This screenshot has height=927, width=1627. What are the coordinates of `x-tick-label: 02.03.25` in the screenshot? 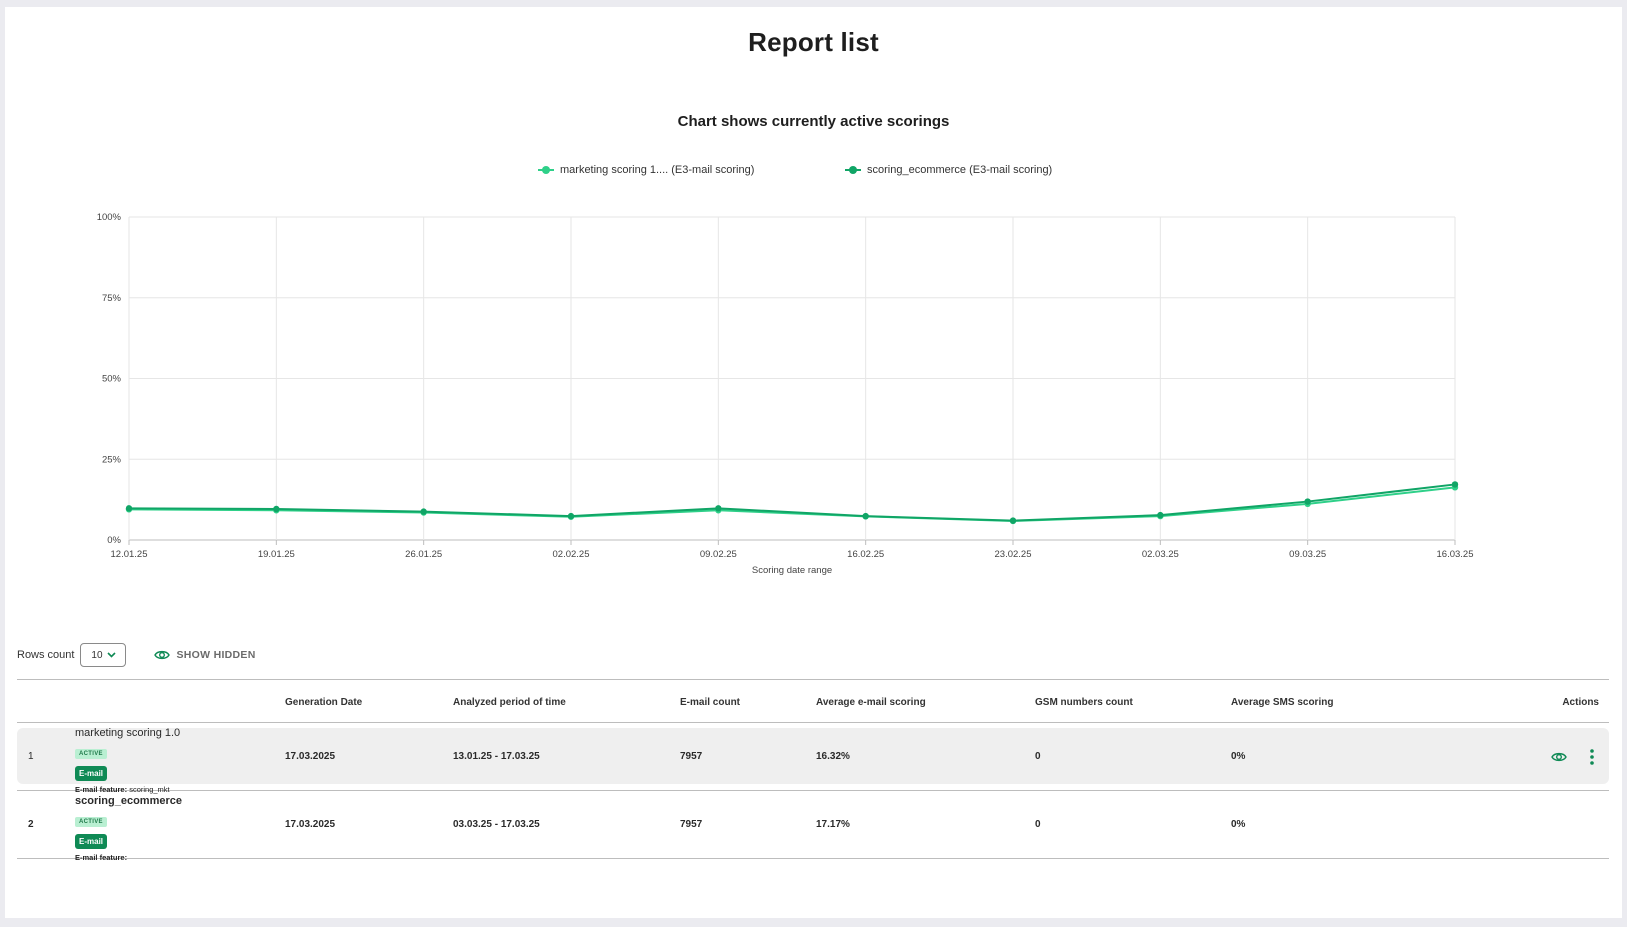 It's located at (1160, 554).